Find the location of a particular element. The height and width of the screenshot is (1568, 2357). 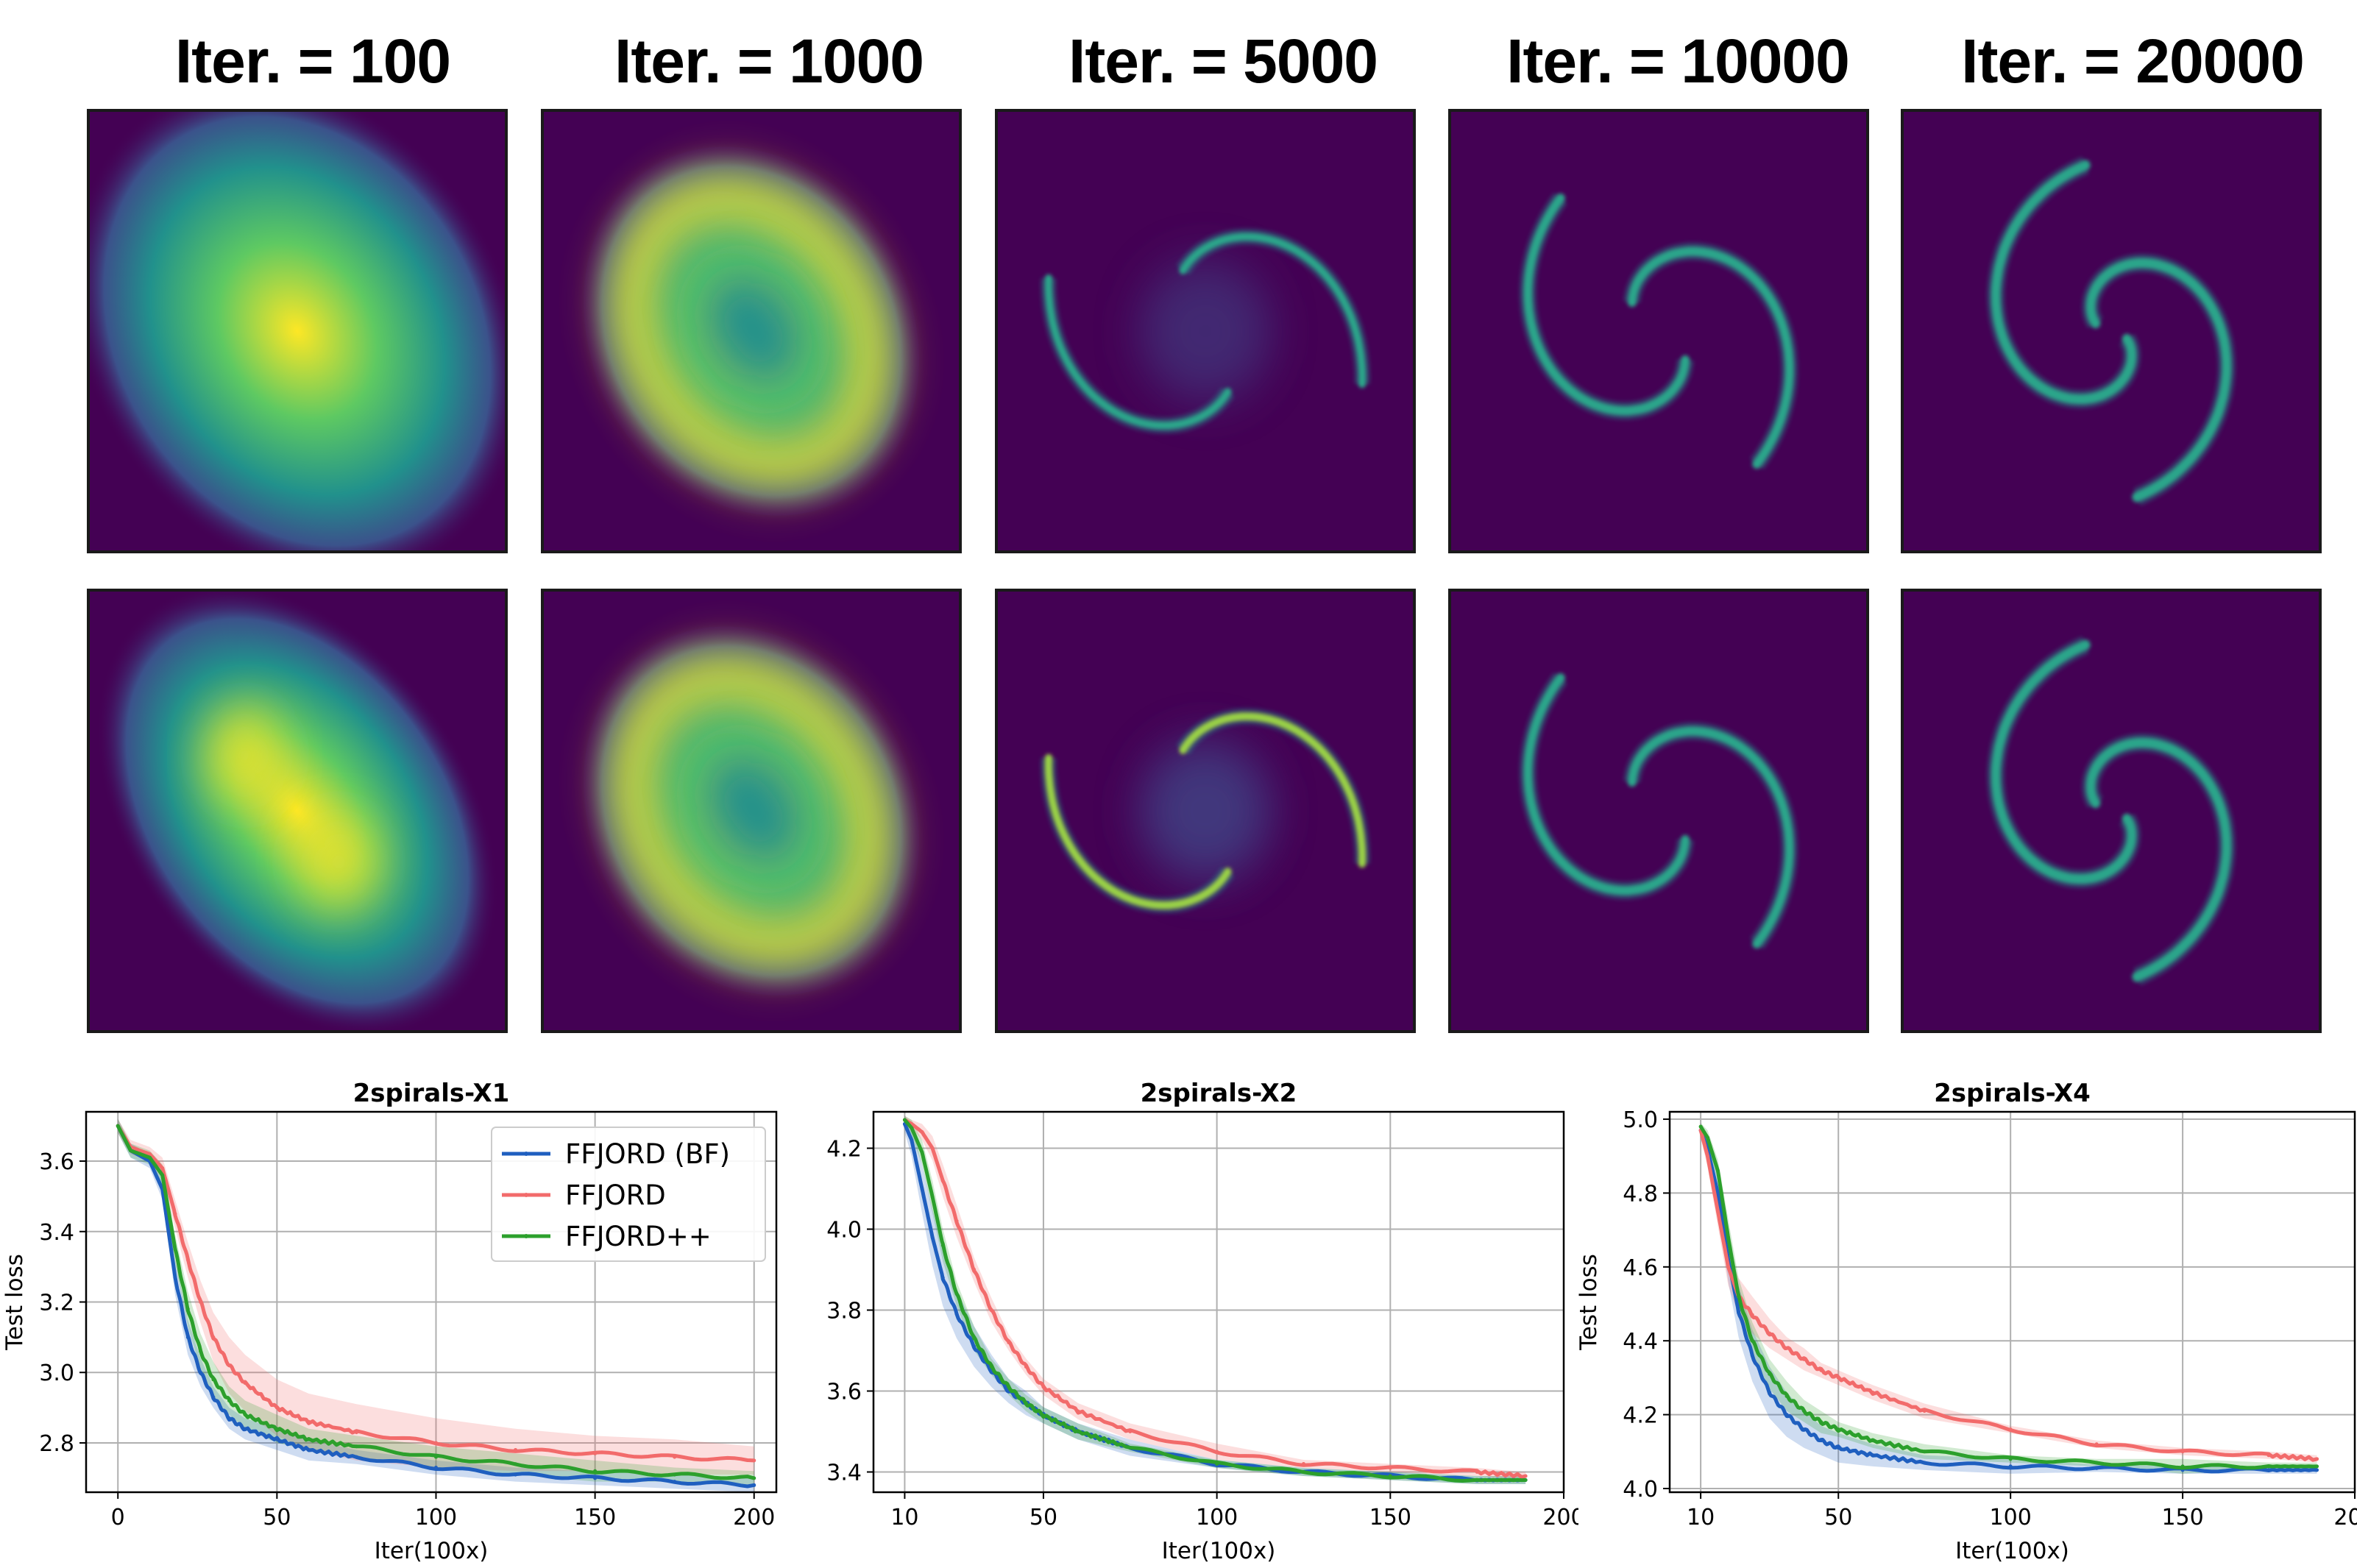

y-tick-label: 4.4 is located at coordinates (1640, 1342).